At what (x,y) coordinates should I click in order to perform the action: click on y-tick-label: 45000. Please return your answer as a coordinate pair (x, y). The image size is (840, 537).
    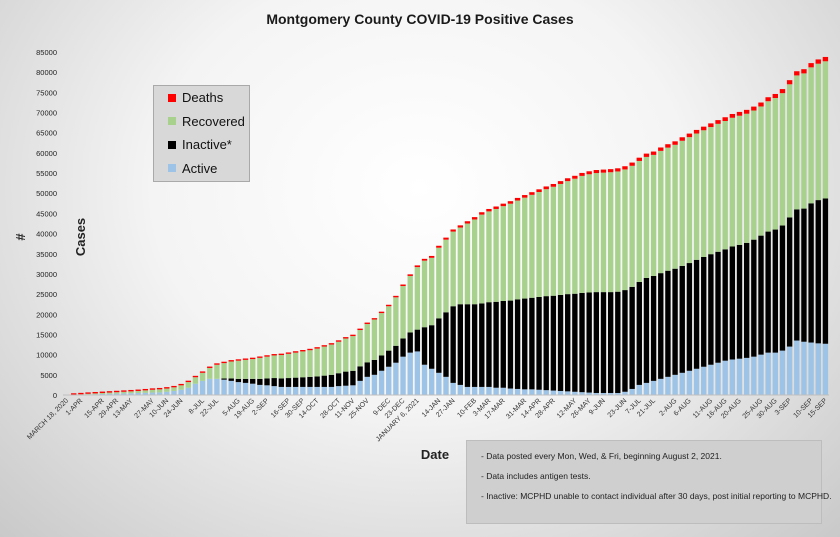
    Looking at the image, I should click on (46, 213).